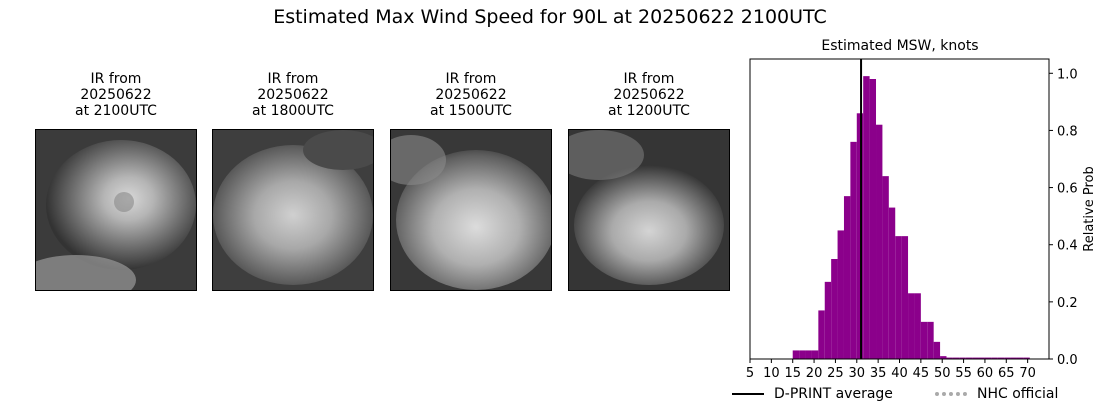 This screenshot has width=1100, height=409. What do you see at coordinates (1006, 373) in the screenshot?
I see `x-tick-label: 65` at bounding box center [1006, 373].